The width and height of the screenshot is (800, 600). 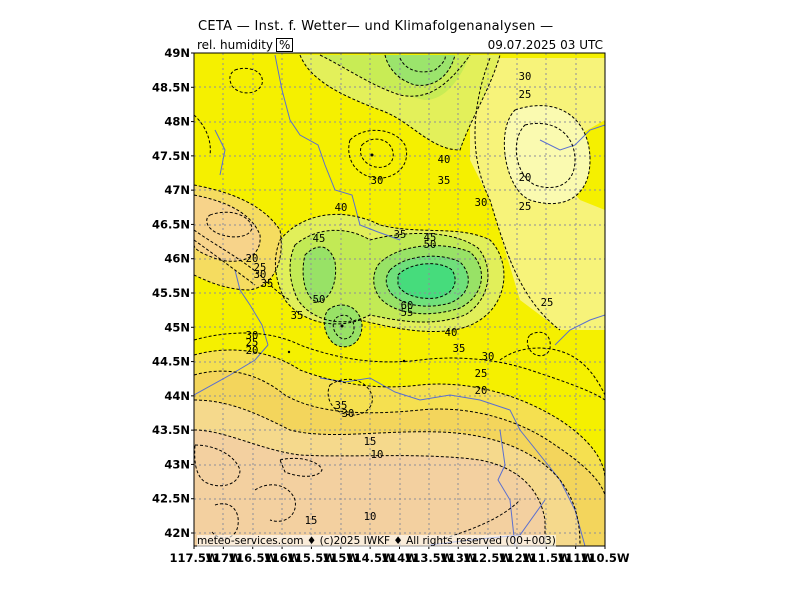 What do you see at coordinates (517, 558) in the screenshot?
I see `lon-label: 112W` at bounding box center [517, 558].